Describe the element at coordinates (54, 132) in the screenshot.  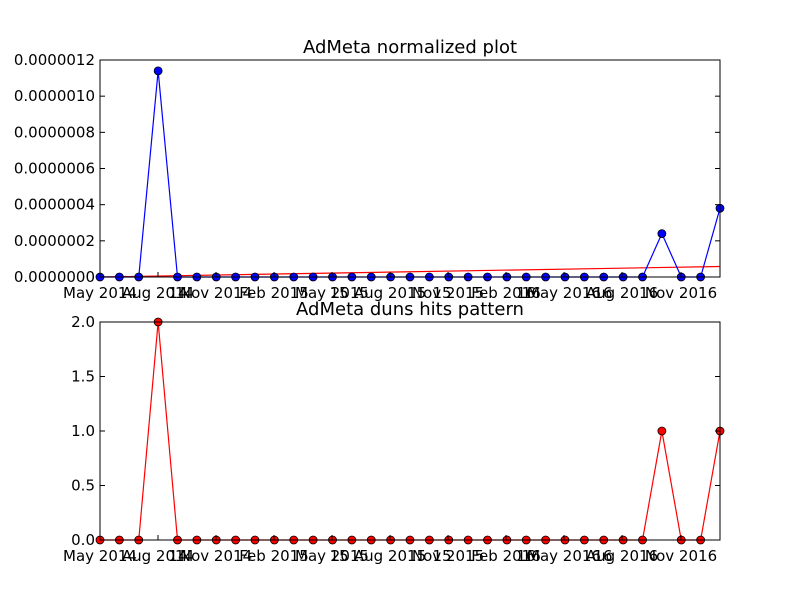
I see `y-tick-label: 0.0000008` at that location.